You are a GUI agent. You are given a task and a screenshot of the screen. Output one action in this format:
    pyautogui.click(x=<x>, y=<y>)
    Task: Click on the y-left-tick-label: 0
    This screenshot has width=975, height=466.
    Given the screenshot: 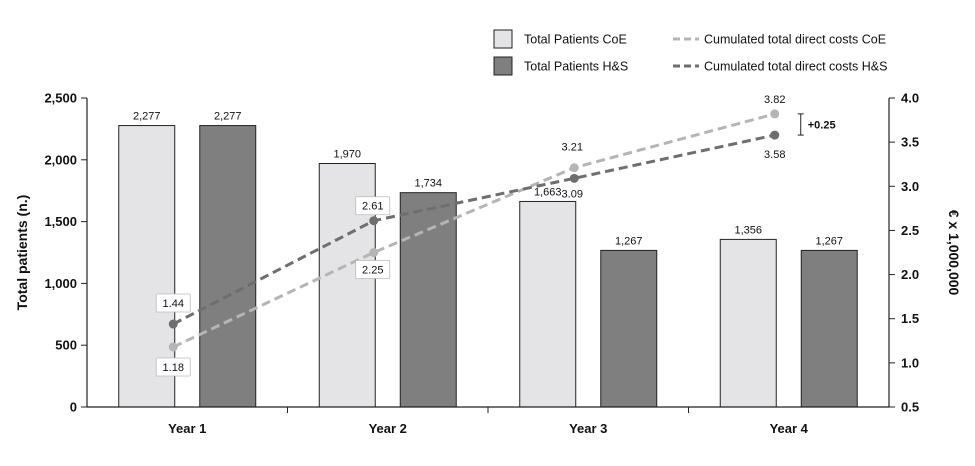 What is the action you would take?
    pyautogui.click(x=73, y=407)
    